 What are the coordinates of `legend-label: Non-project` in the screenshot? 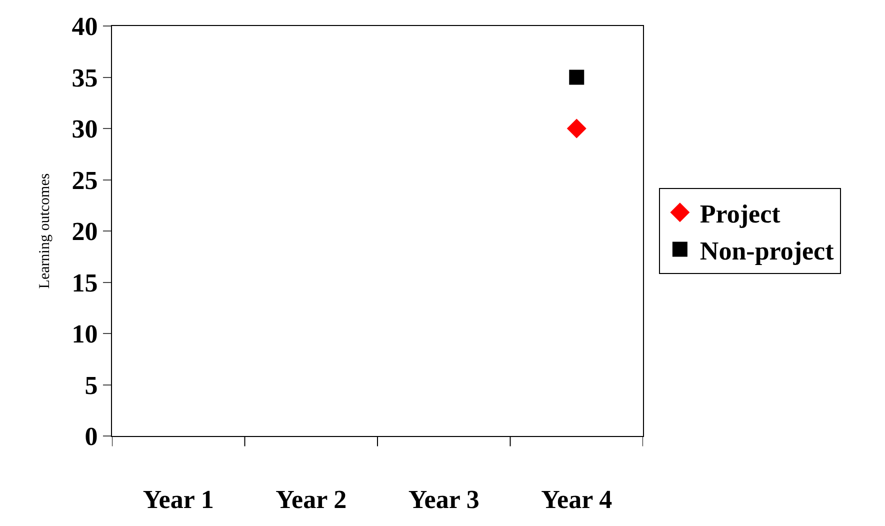 It's located at (767, 251).